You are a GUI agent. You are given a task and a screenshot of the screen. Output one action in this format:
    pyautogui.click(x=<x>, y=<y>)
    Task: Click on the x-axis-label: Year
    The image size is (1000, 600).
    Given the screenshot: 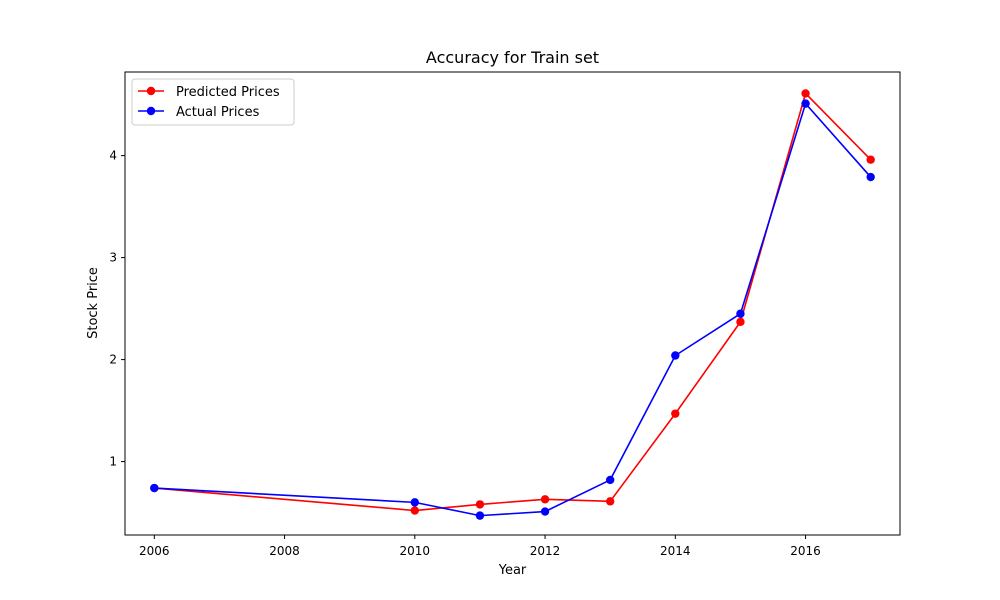 What is the action you would take?
    pyautogui.click(x=512, y=570)
    